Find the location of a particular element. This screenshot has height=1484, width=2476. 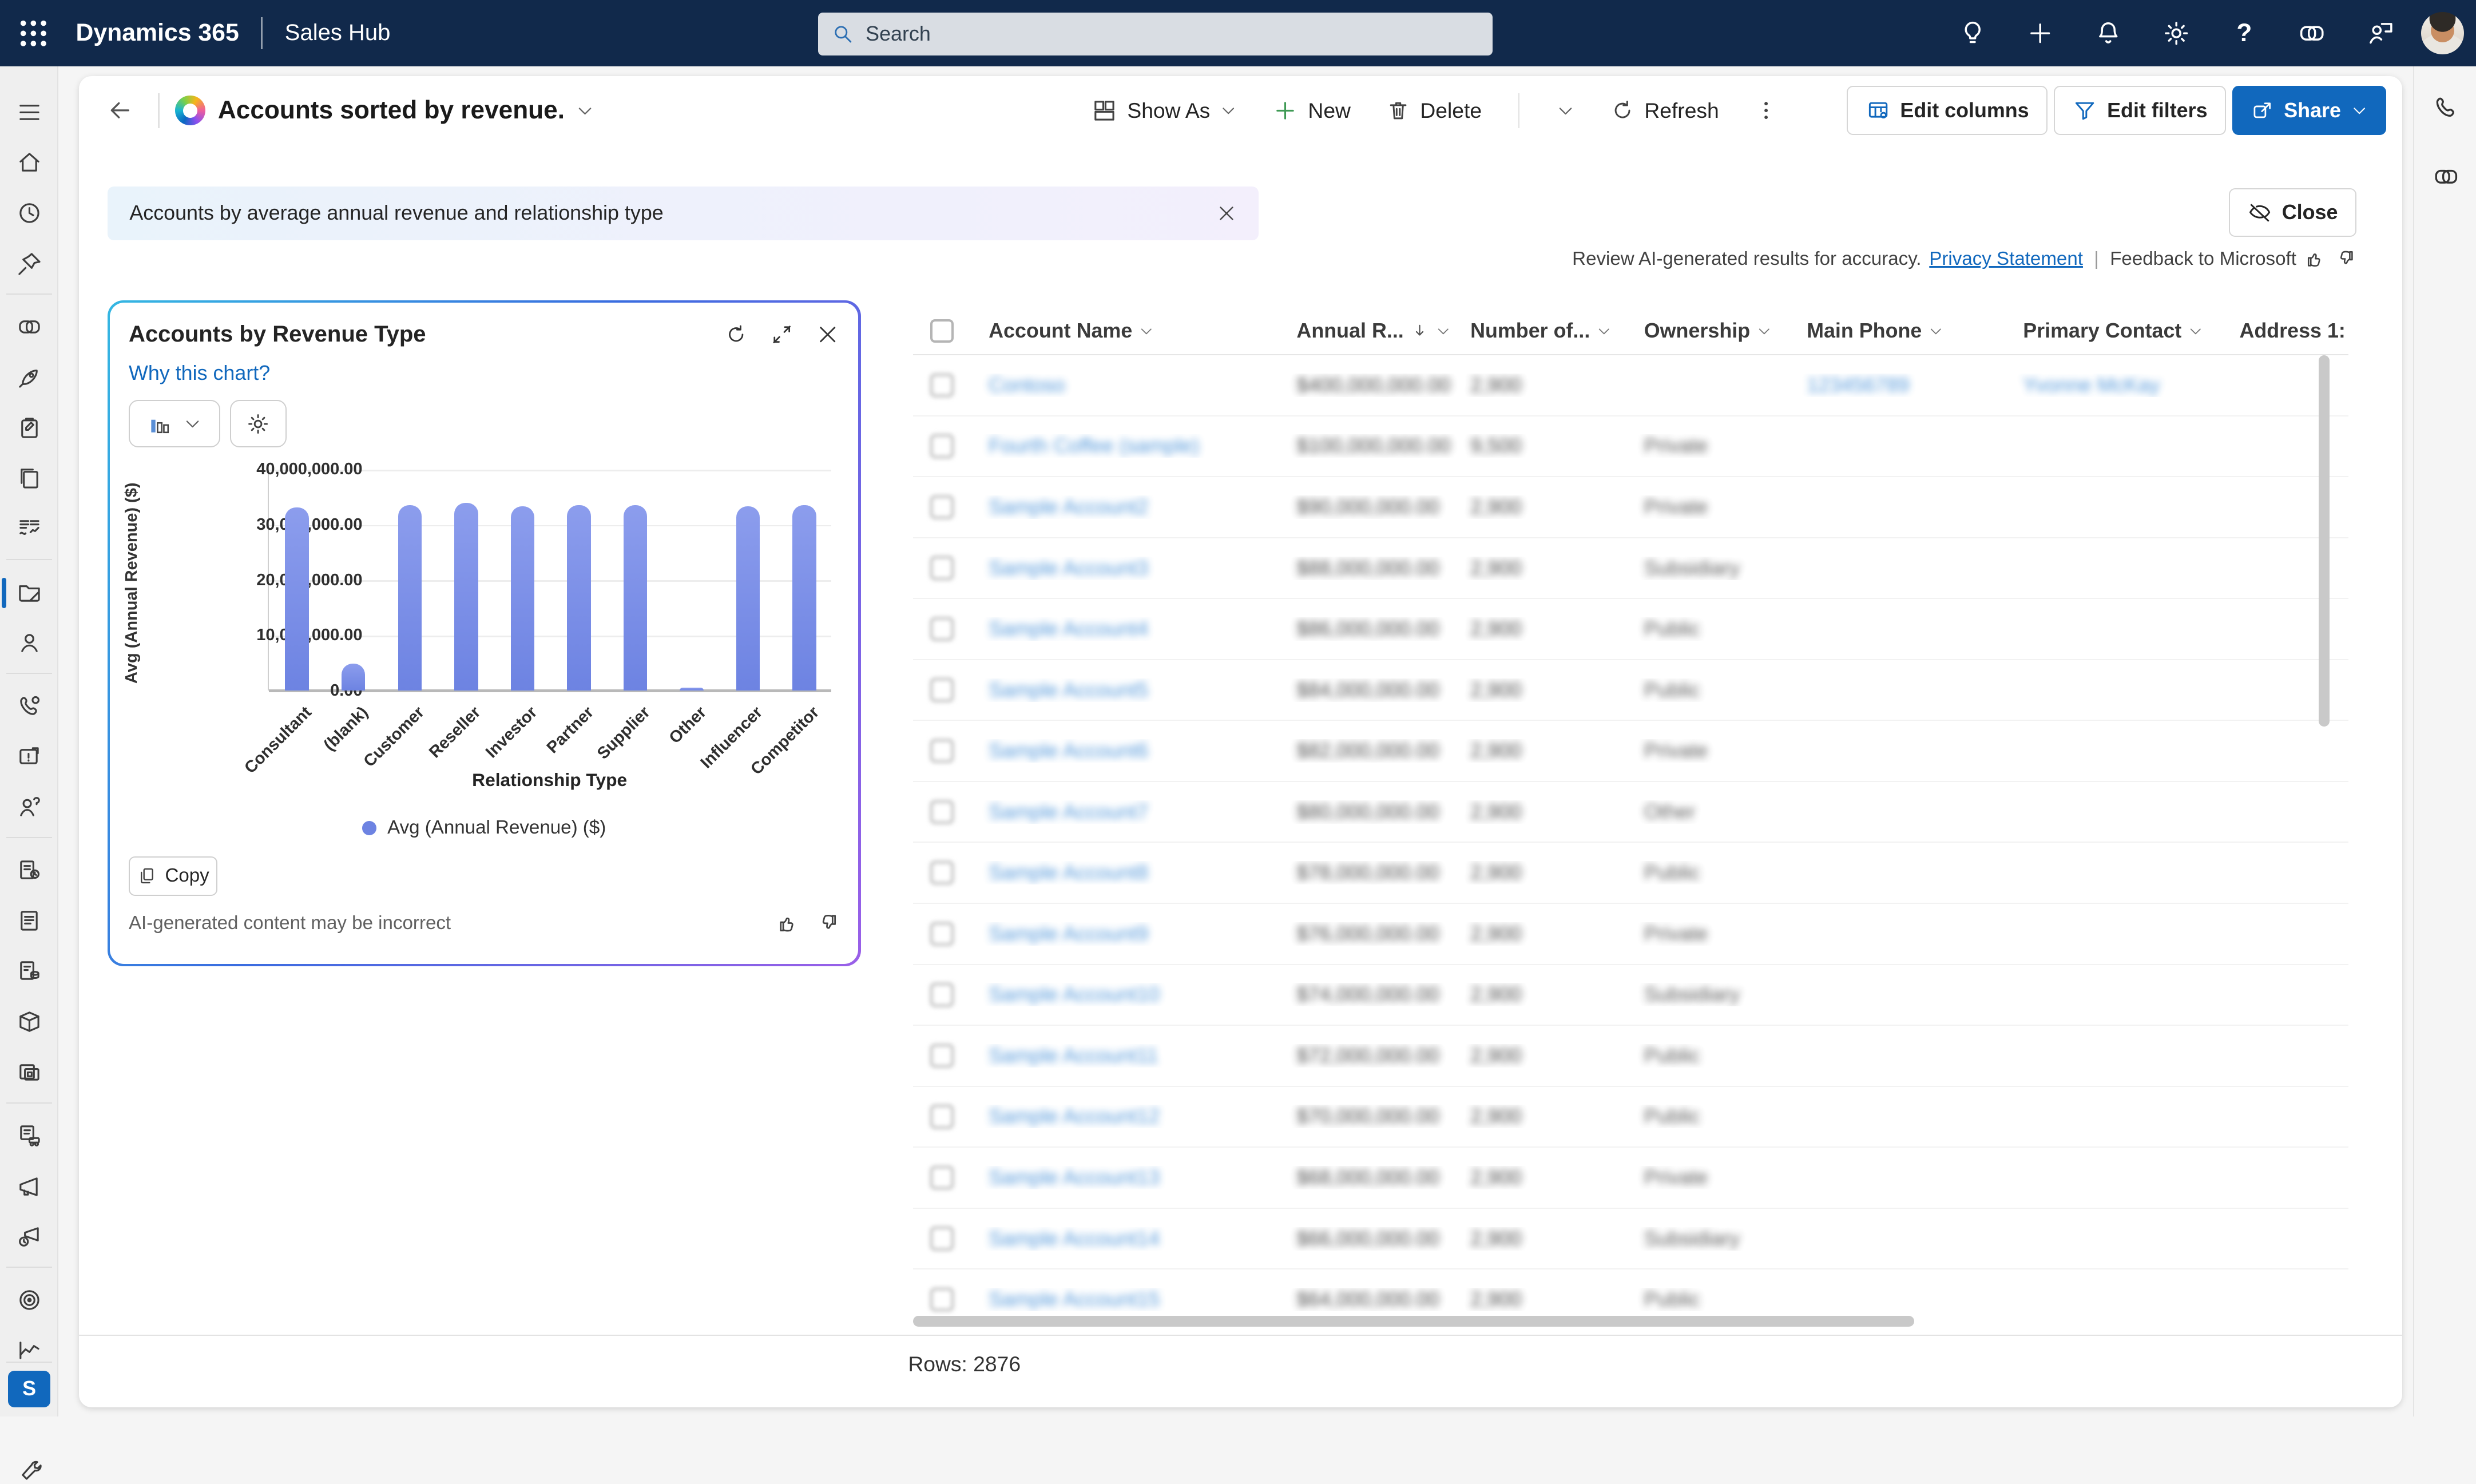

banner-close-icon is located at coordinates (1227, 214).